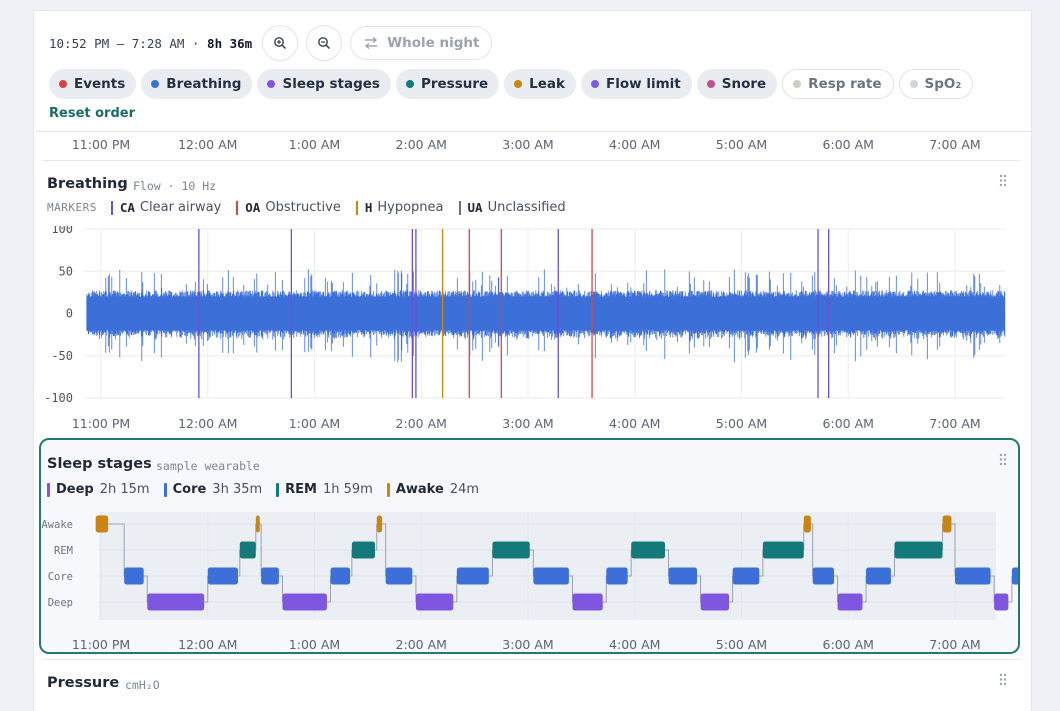 The height and width of the screenshot is (711, 1060). I want to click on marker-h: H Hypopnea, so click(399, 207).